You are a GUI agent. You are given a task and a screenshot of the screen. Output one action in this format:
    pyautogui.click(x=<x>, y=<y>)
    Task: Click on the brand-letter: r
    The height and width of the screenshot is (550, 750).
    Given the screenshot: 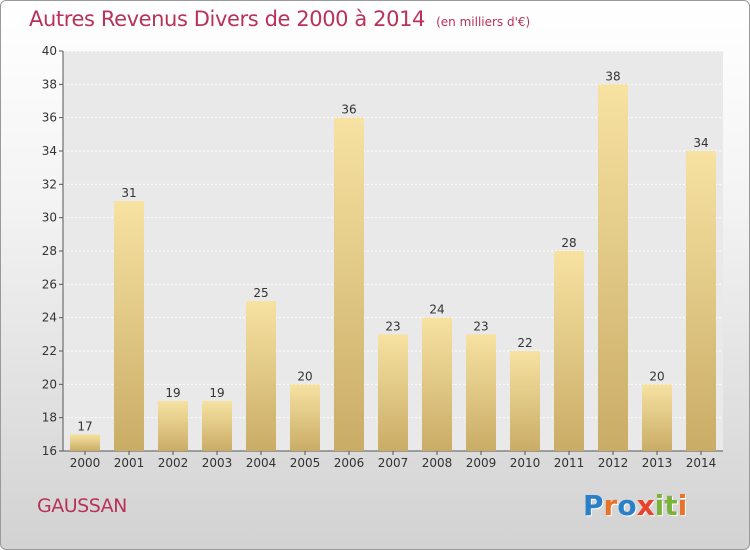 What is the action you would take?
    pyautogui.click(x=610, y=505)
    